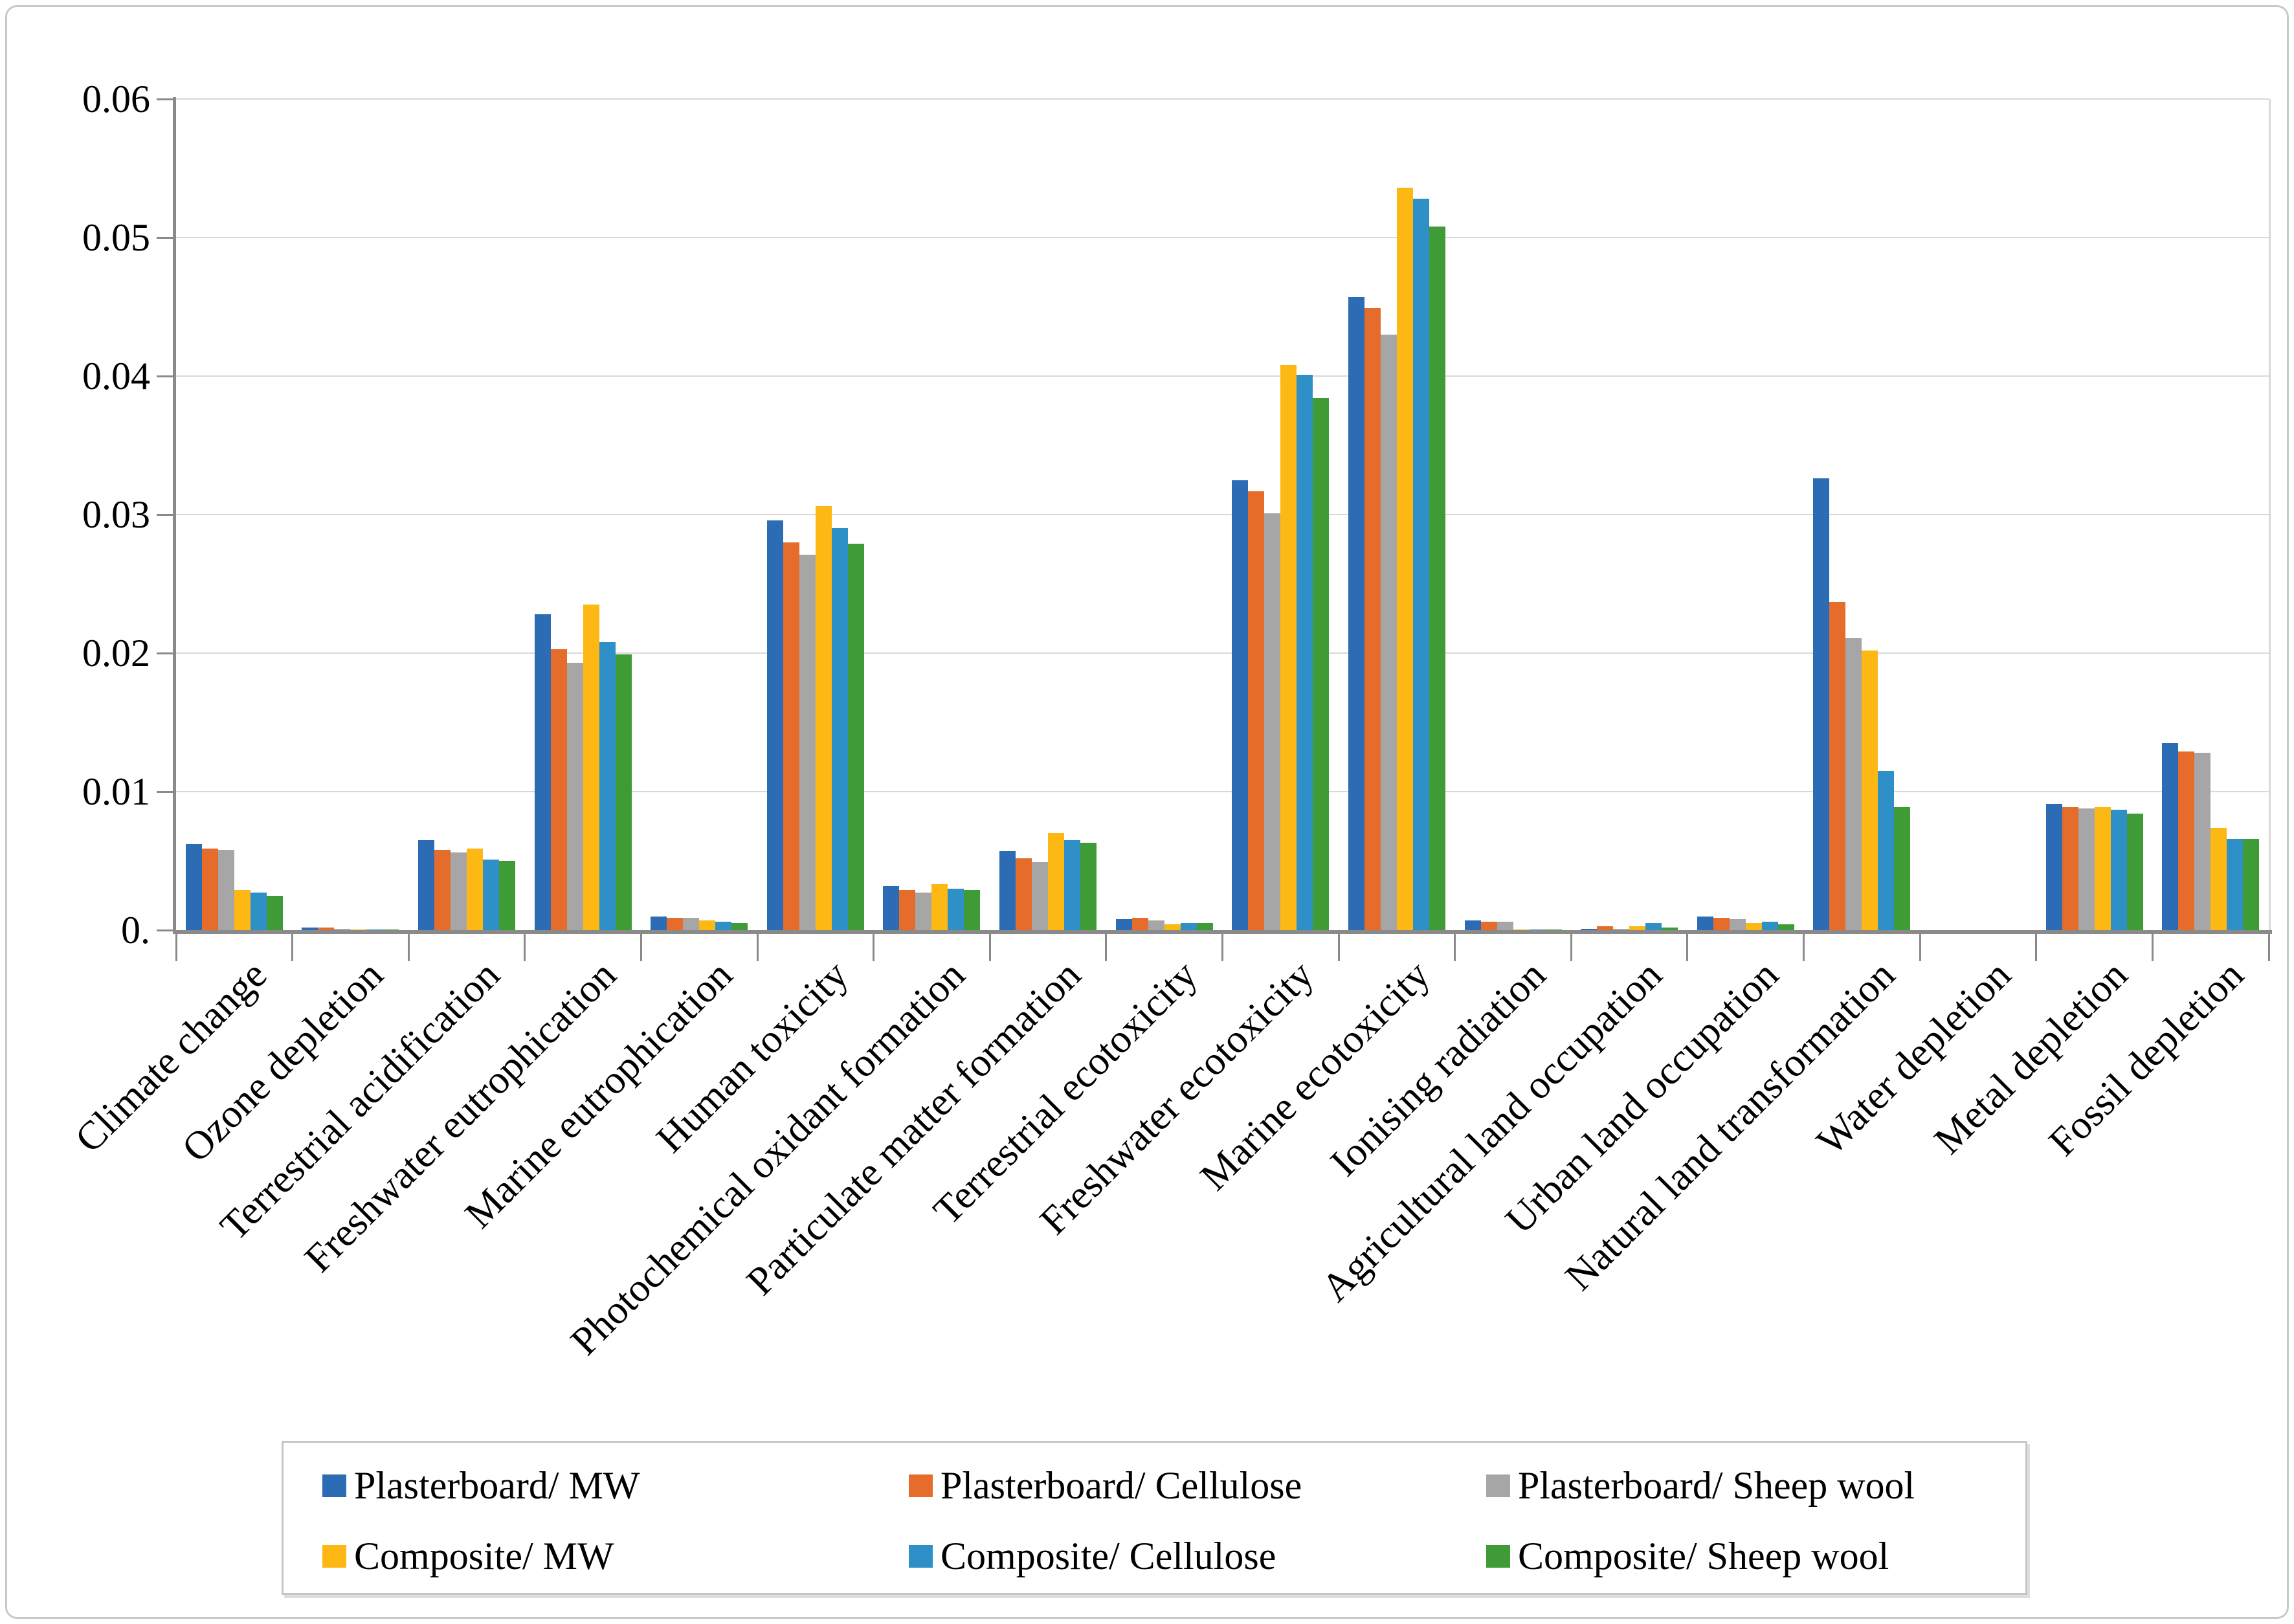 Image resolution: width=2294 pixels, height=1624 pixels. I want to click on x-axis, so click(1222, 932).